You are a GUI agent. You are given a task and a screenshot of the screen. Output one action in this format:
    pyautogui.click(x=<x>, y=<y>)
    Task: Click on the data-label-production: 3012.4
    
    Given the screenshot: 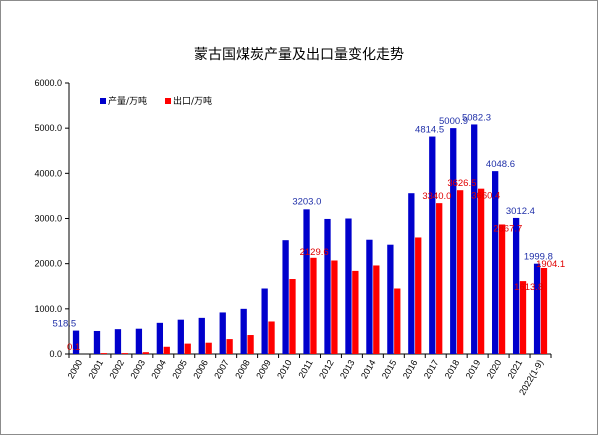 What is the action you would take?
    pyautogui.click(x=520, y=211)
    